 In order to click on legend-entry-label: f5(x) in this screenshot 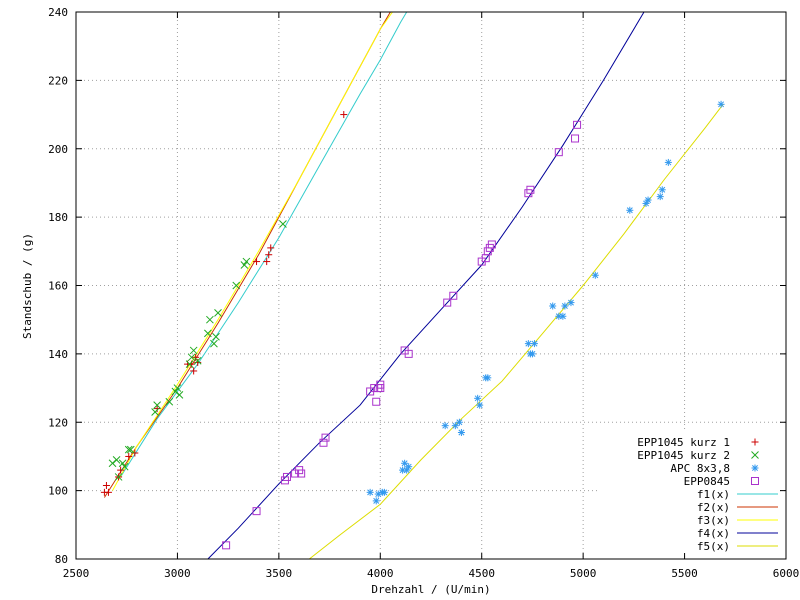, I will do `click(713, 546)`.